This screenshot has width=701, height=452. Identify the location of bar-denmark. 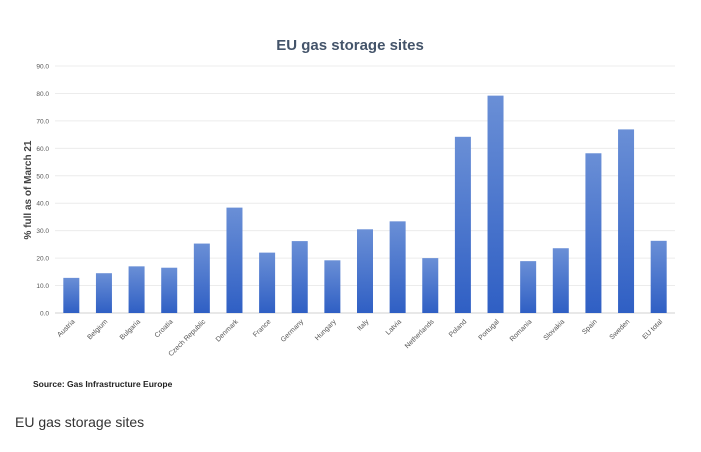
(234, 260).